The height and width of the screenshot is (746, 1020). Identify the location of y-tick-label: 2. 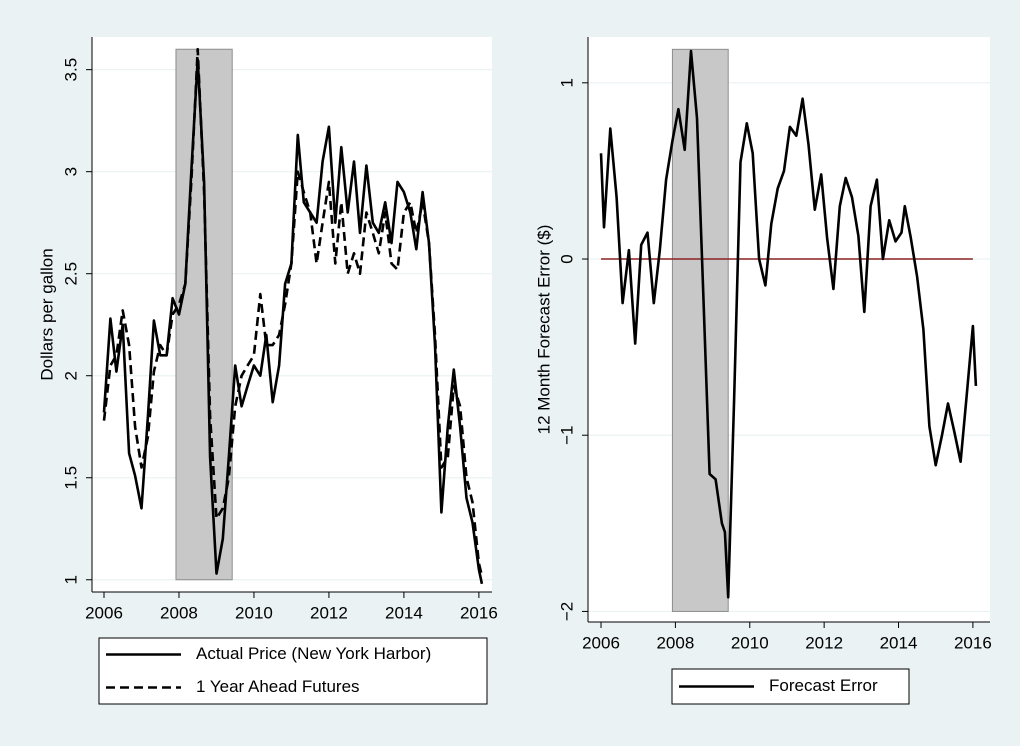
(70, 375).